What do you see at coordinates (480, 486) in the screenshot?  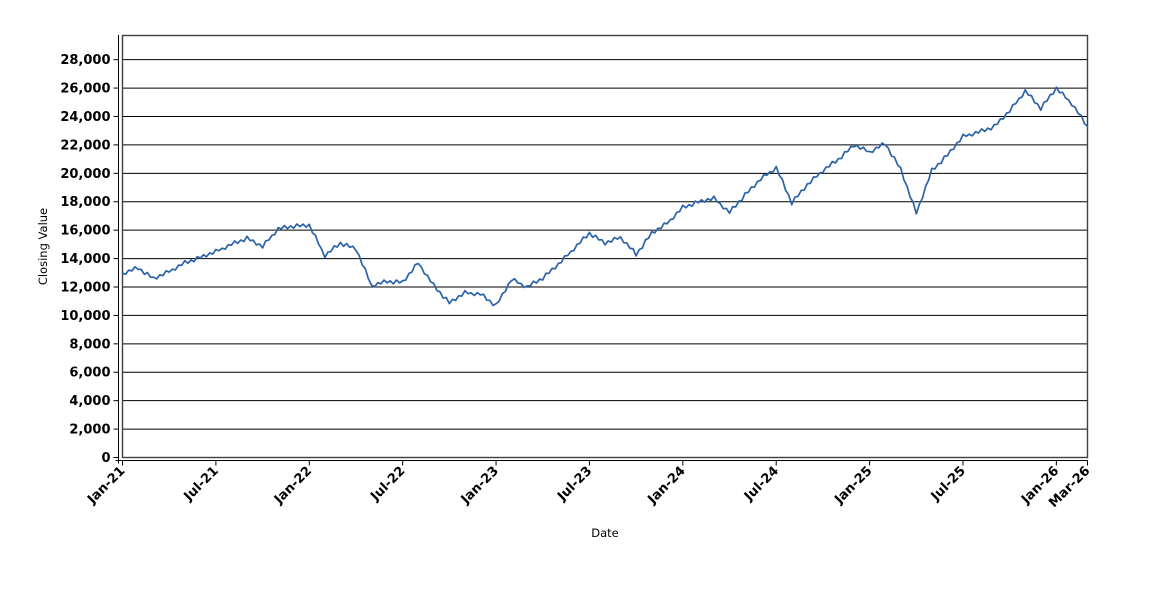 I see `x-tick-label: Jan-23` at bounding box center [480, 486].